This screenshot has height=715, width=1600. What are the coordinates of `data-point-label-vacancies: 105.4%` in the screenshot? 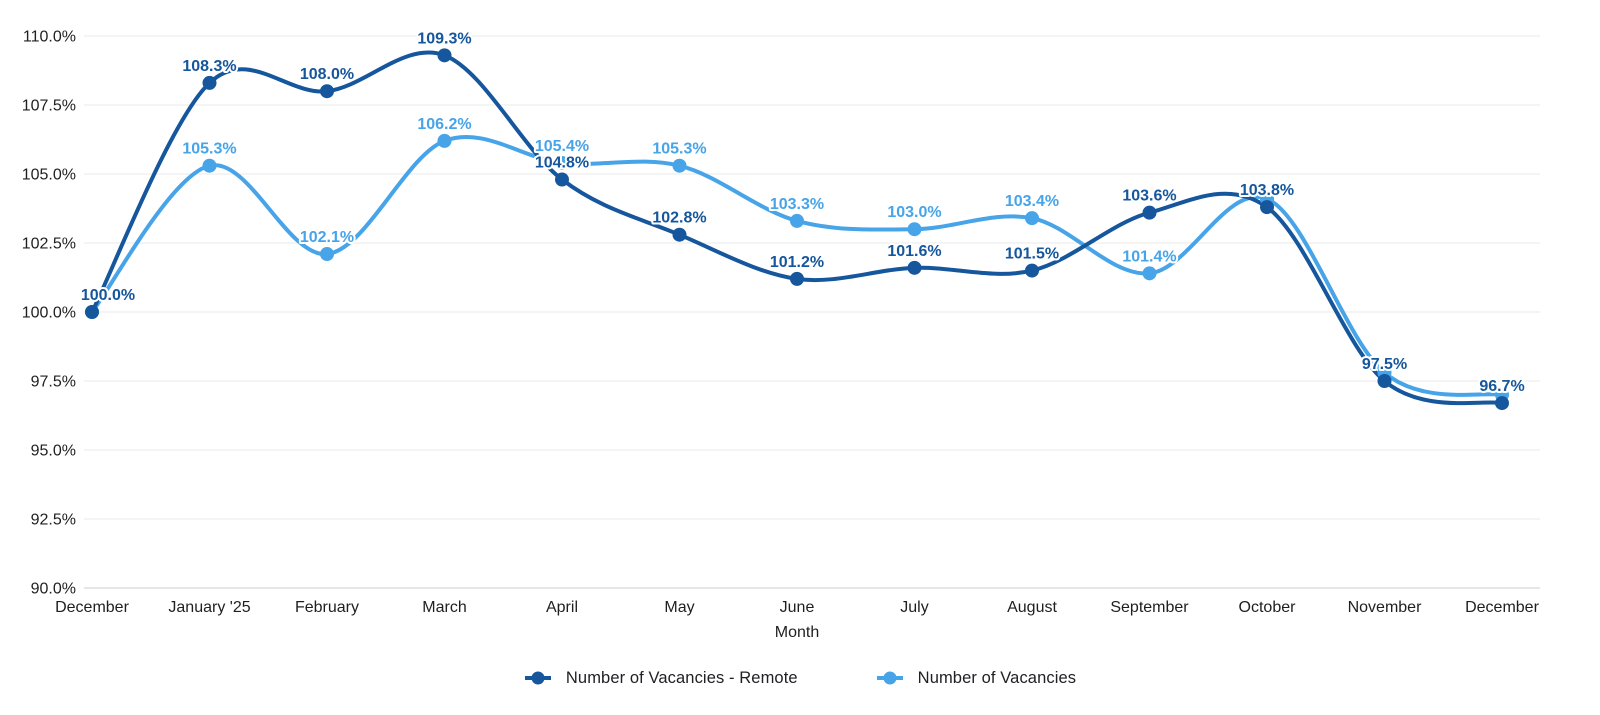 It's located at (562, 146).